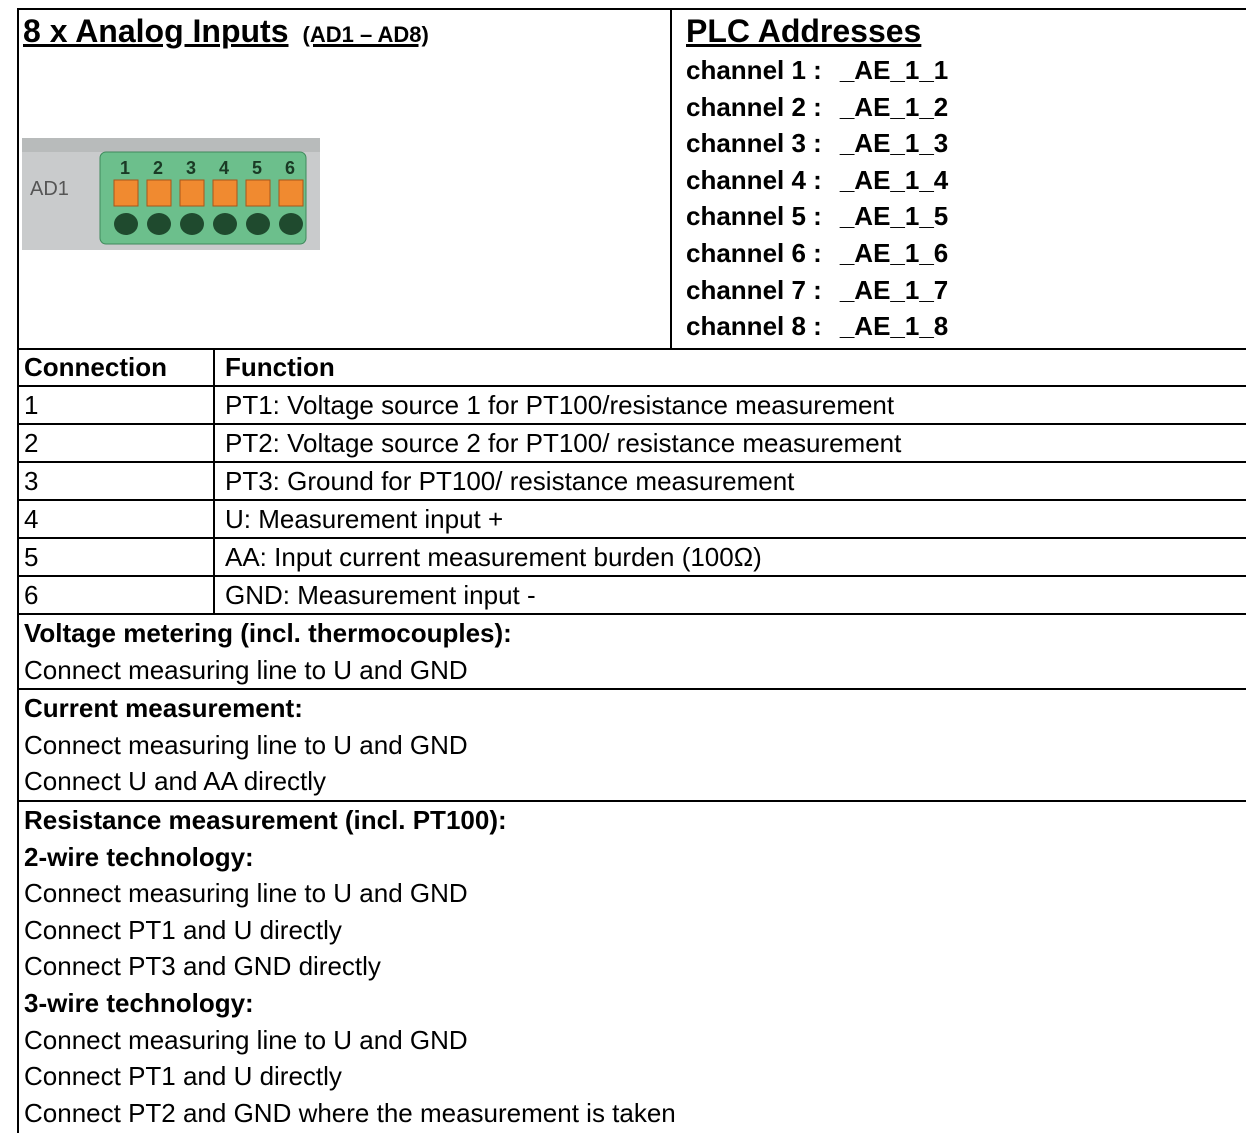  I want to click on channel: channel 4 : _AE_1_4, so click(966, 180).